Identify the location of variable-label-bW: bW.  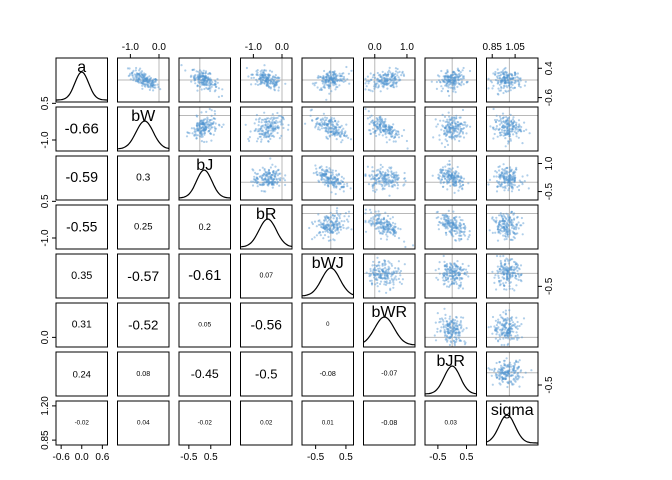
(143, 116).